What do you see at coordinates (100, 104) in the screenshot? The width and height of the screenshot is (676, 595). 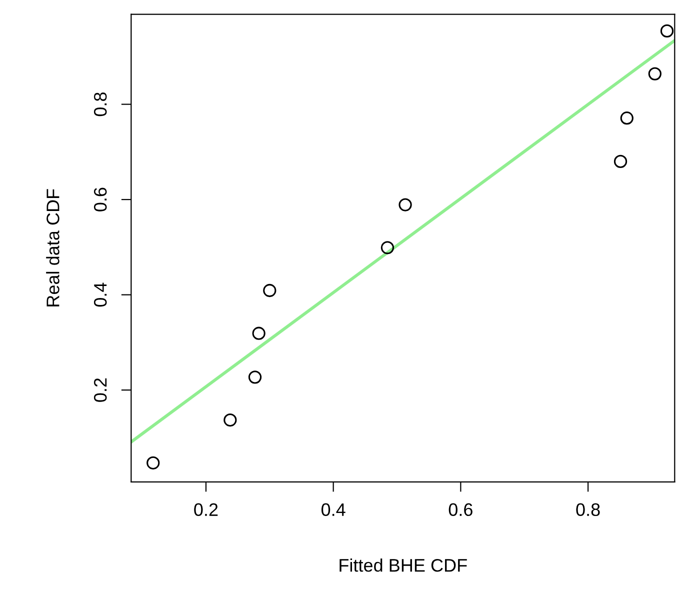 I see `y-tick-label: 0.8` at bounding box center [100, 104].